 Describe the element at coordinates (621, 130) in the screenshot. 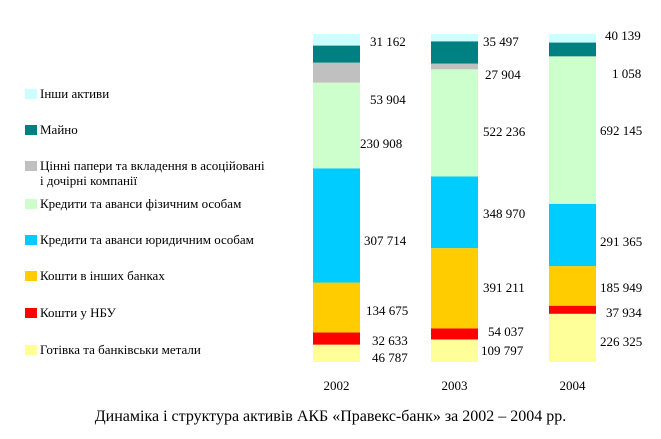

I see `data-label: 692 145` at that location.